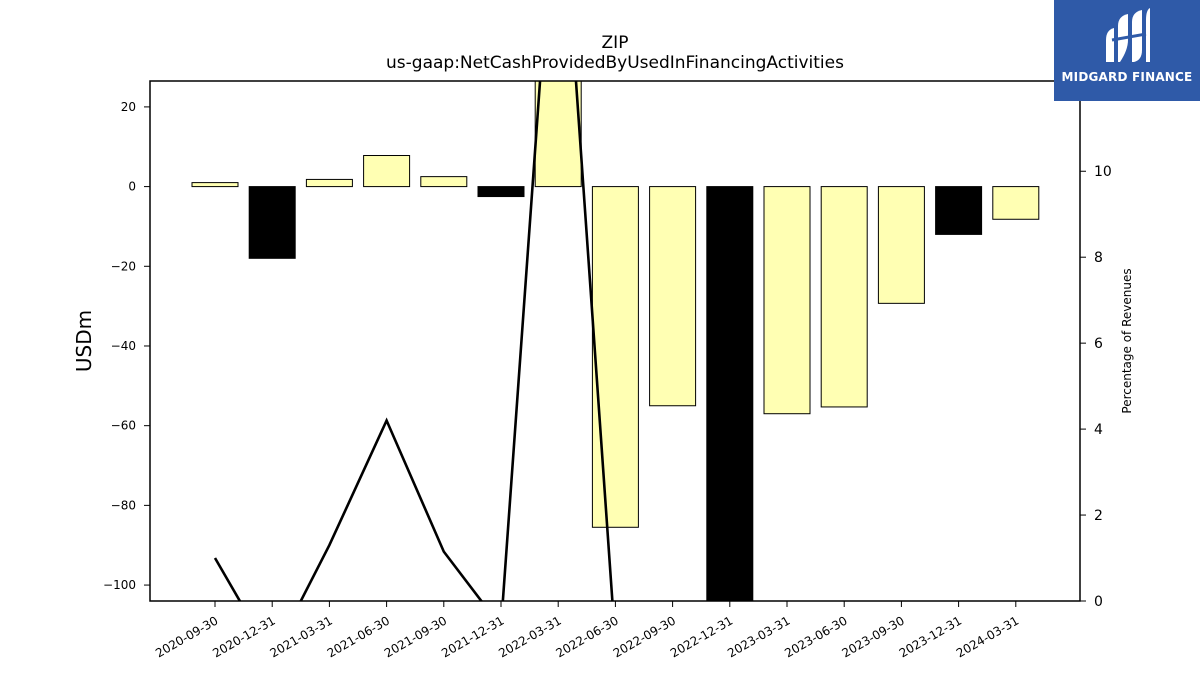 This screenshot has width=1200, height=675. Describe the element at coordinates (128, 107) in the screenshot. I see `y-tick-label: 20` at that location.